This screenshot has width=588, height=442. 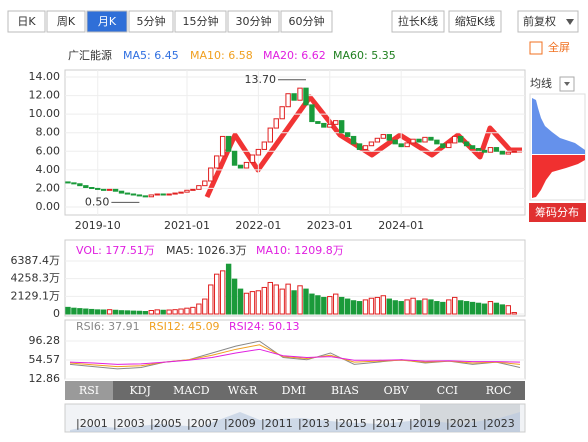 I want to click on y-tick-label: 0.00, so click(x=48, y=206).